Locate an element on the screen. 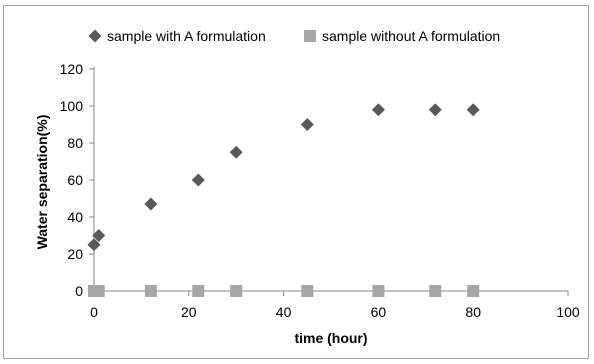 This screenshot has width=594, height=364. x-axis-title: time (hour) is located at coordinates (330, 338).